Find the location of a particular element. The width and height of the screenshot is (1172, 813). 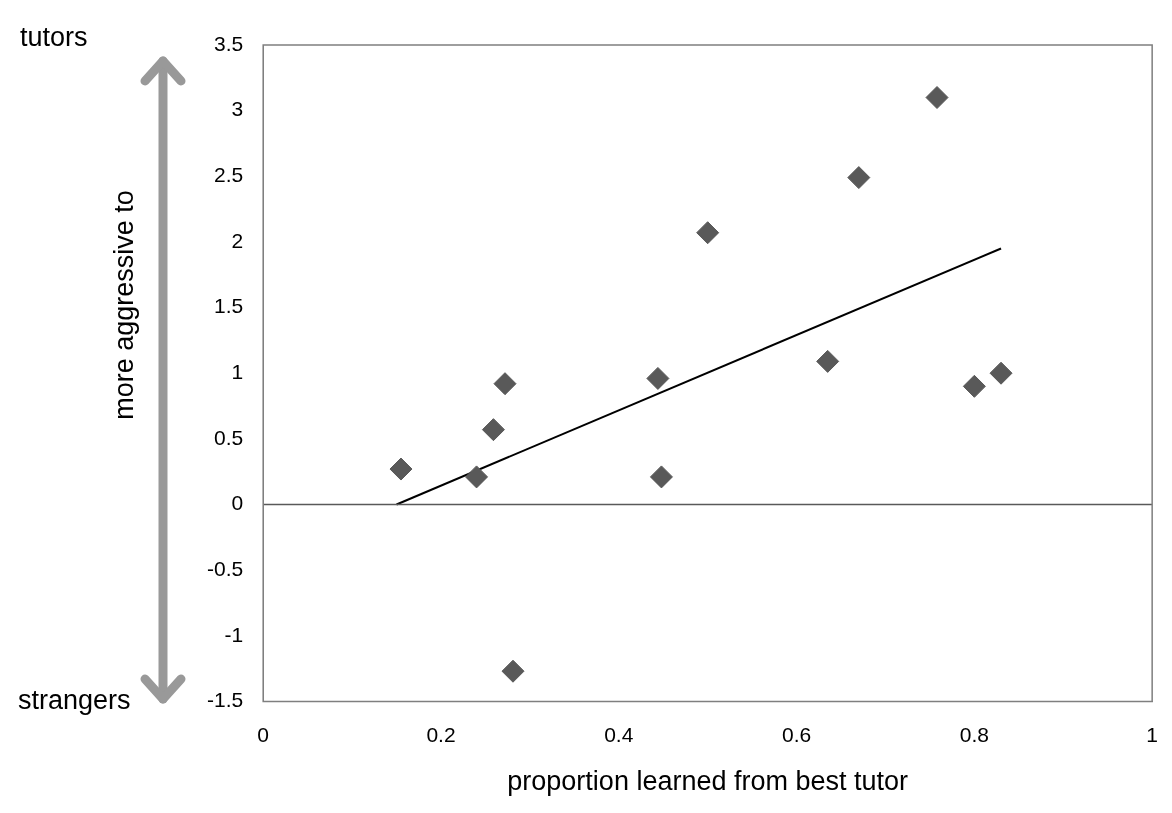

text: tutors is located at coordinates (54, 37).